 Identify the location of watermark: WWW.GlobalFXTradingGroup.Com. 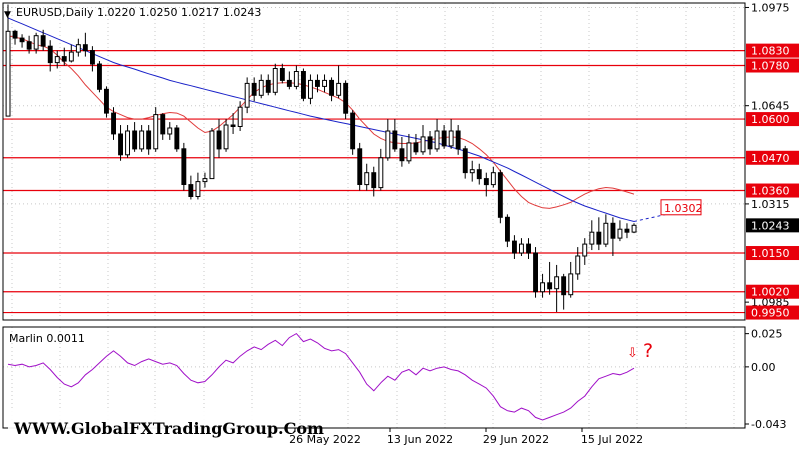
(166, 427).